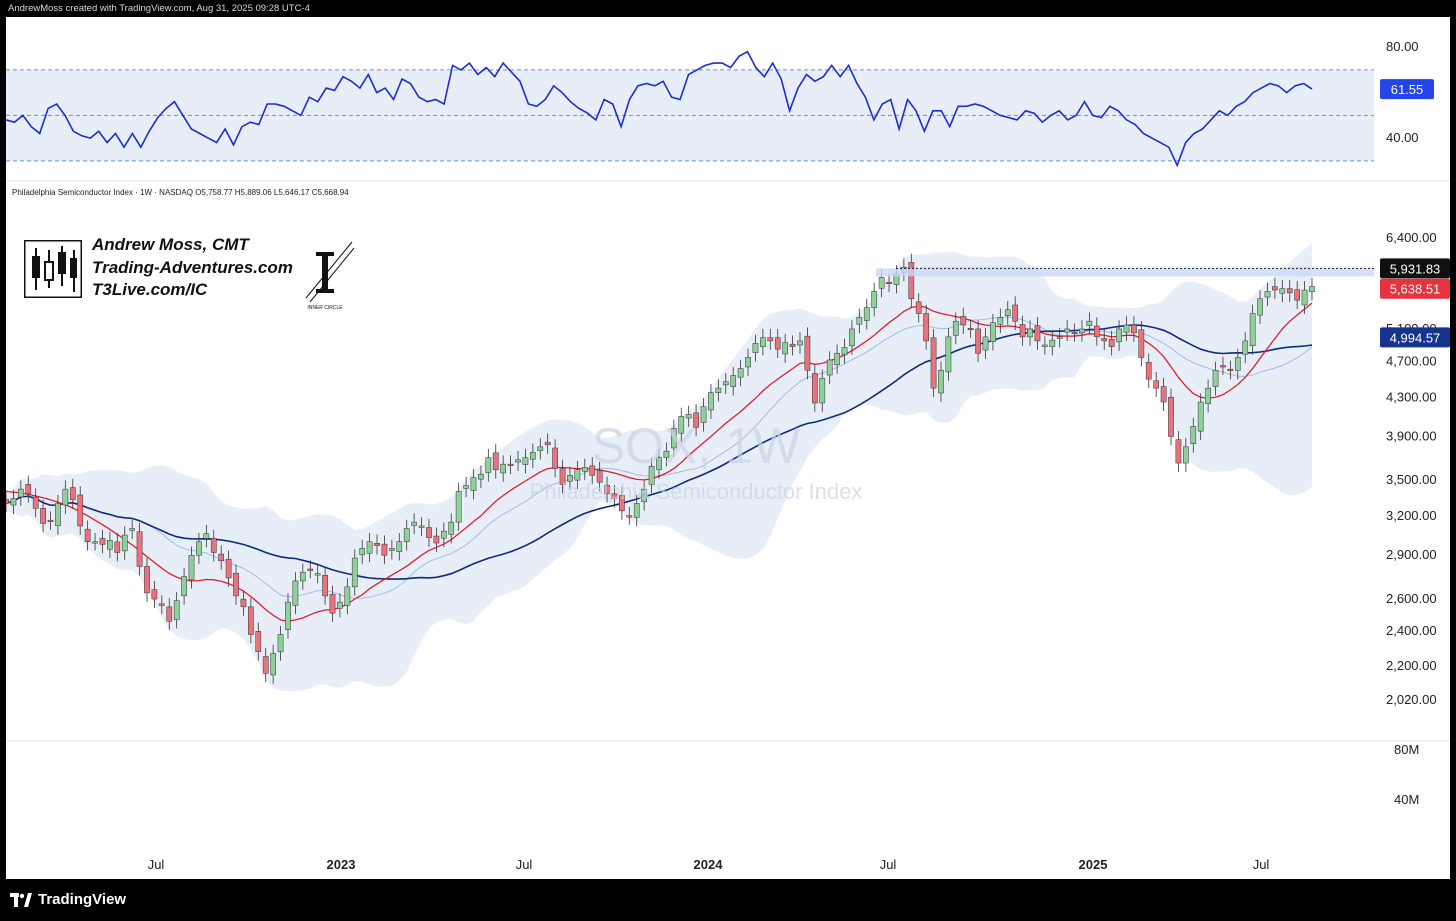 Image resolution: width=1456 pixels, height=921 pixels. Describe the element at coordinates (1261, 864) in the screenshot. I see `time-axis-tick: Jul` at that location.